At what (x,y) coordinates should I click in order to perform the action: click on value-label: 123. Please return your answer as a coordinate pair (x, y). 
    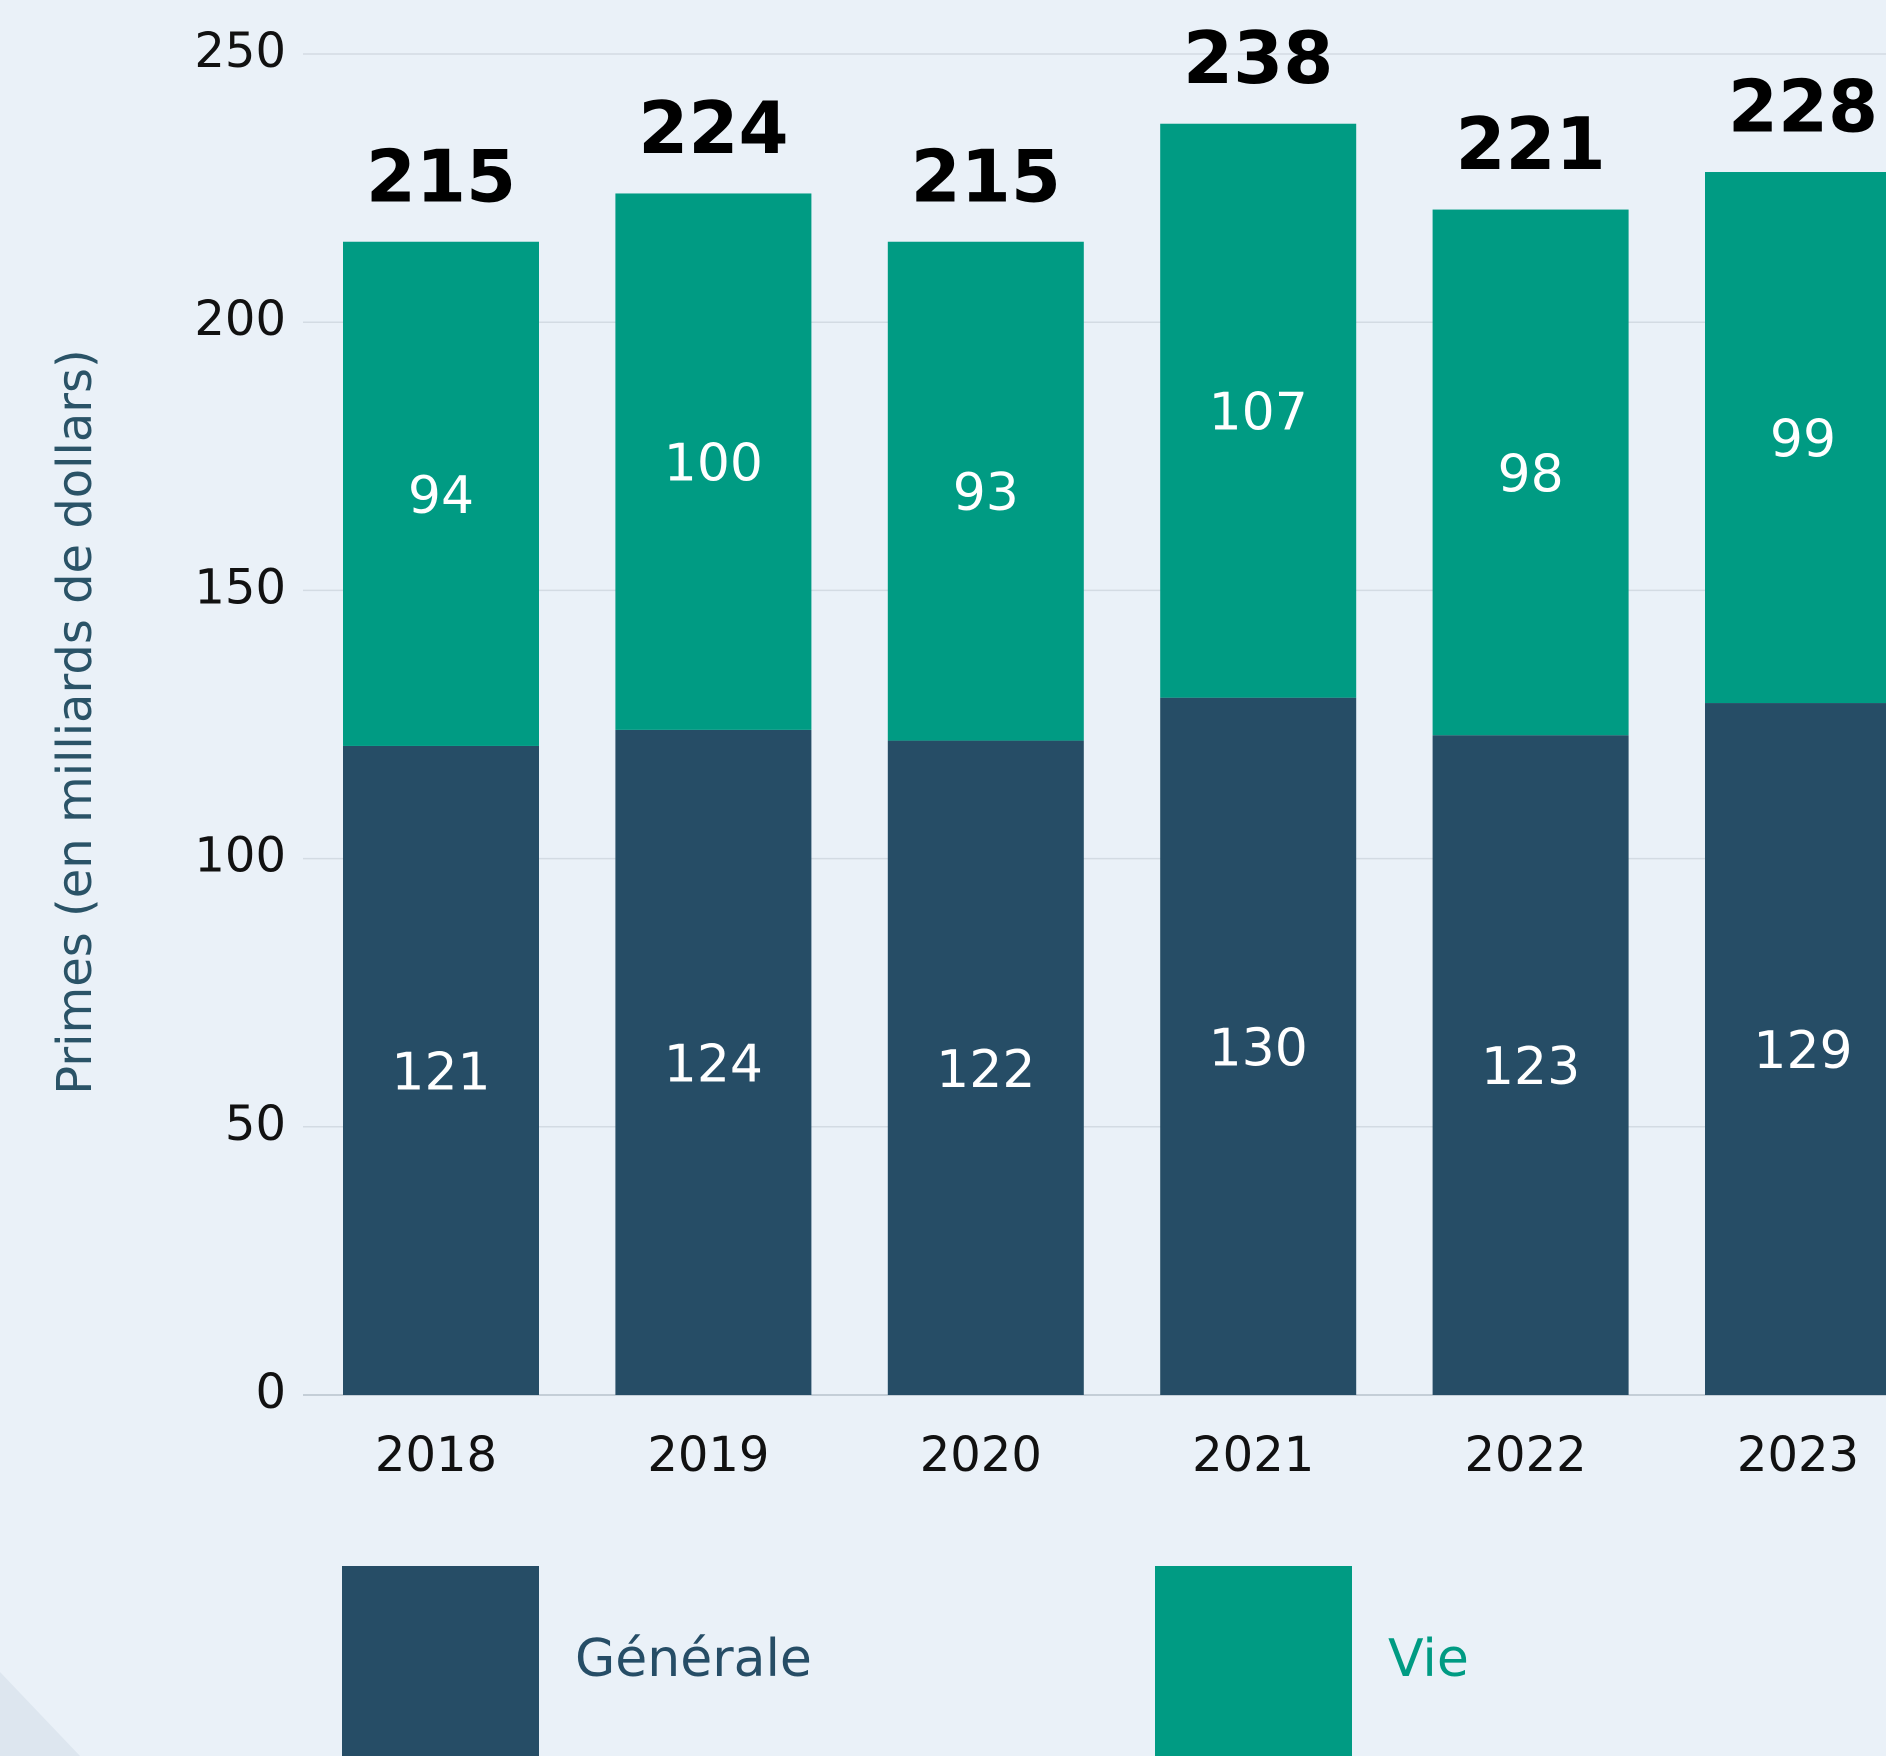
    Looking at the image, I should click on (1530, 1067).